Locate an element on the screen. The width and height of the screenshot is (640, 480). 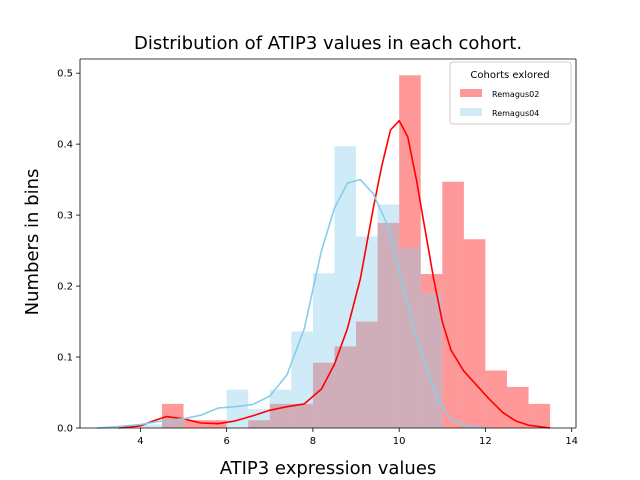
y-axis-label: Numbers in bins is located at coordinates (32, 242).